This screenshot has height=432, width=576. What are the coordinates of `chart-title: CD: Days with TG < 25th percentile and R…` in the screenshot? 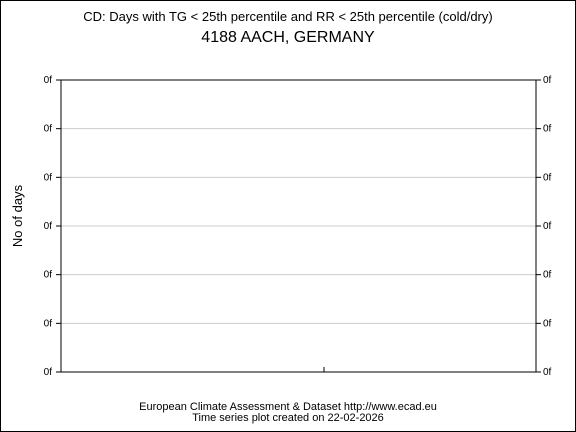 It's located at (287, 16).